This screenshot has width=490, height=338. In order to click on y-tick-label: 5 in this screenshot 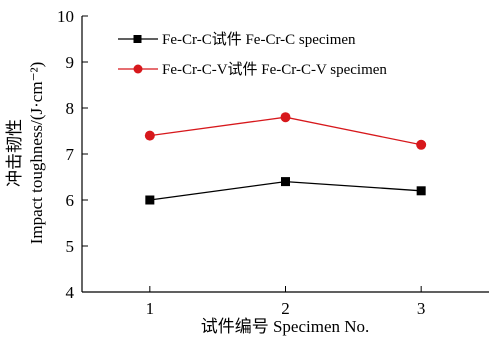, I will do `click(70, 246)`.